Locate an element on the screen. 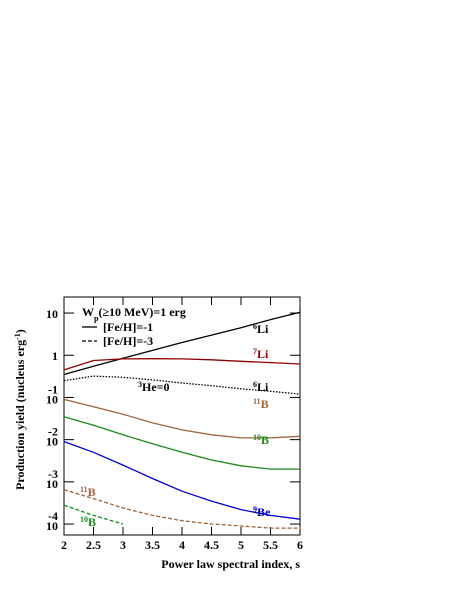 This screenshot has height=599, width=463. y-tick-exponent: -4 is located at coordinates (53, 516).